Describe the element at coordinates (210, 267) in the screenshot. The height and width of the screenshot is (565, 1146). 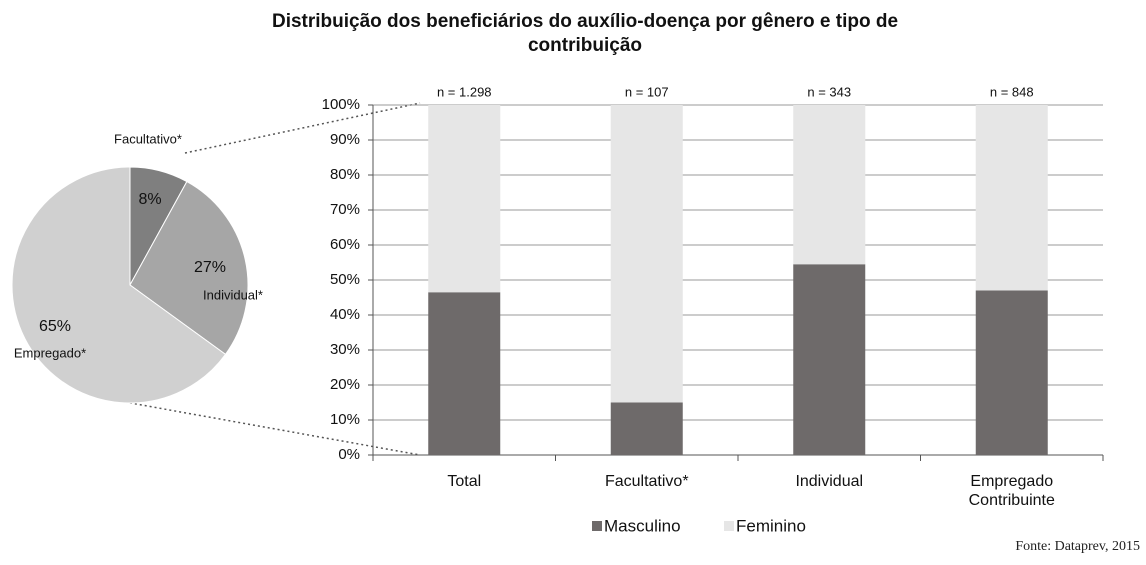
I see `slice-value-label: 27%` at that location.